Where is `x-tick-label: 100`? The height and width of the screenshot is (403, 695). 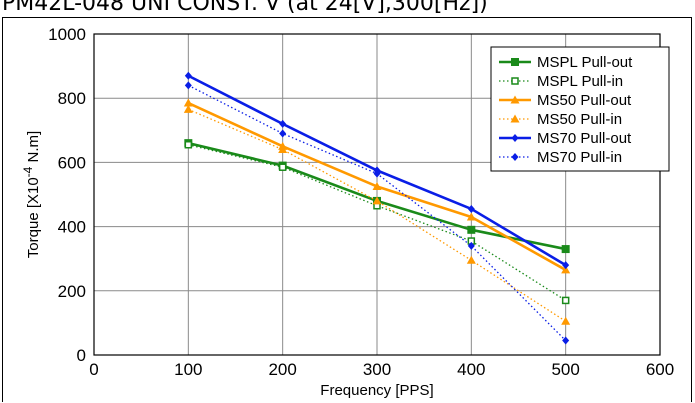 x-tick-label: 100 is located at coordinates (188, 369).